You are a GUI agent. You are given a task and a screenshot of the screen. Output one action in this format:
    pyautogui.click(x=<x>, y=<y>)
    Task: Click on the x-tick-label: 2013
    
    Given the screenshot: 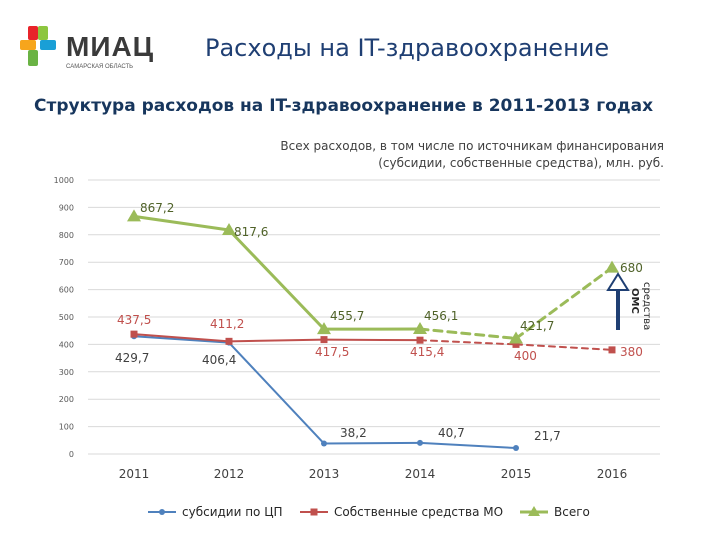 What is the action you would take?
    pyautogui.click(x=324, y=474)
    